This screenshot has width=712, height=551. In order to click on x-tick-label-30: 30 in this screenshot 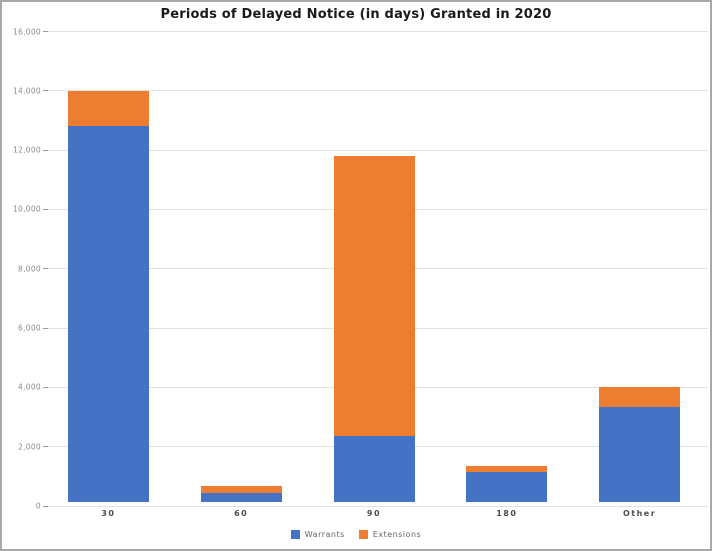, I will do `click(108, 513)`.